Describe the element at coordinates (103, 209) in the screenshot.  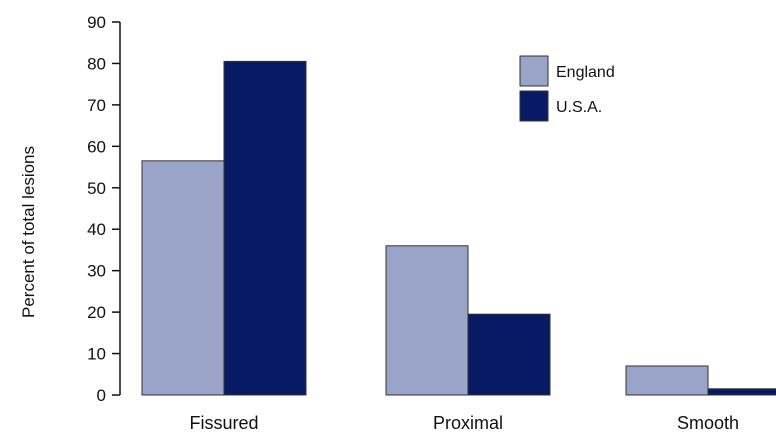
I see `y-axis-ticks: 0 10 20 30 40 50 60 70 80 90` at that location.